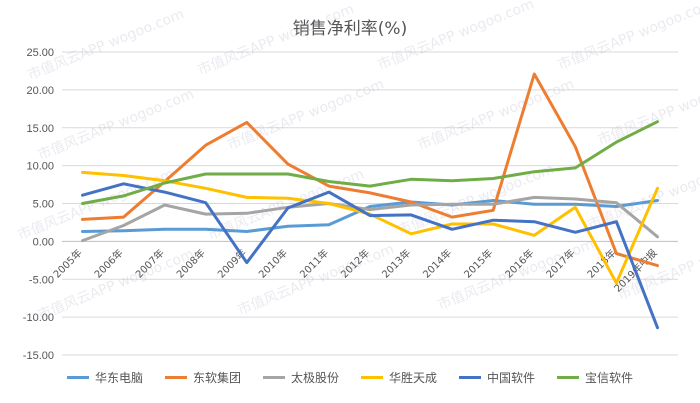 Image resolution: width=700 pixels, height=403 pixels. What do you see at coordinates (413, 378) in the screenshot?
I see `legend-label: 华胜天成` at bounding box center [413, 378].